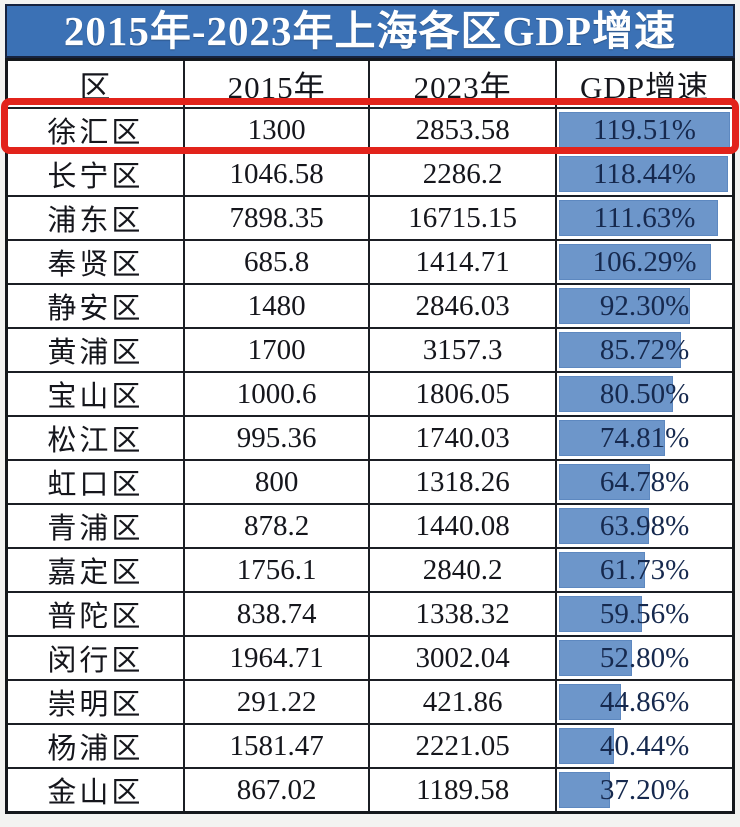 This screenshot has width=740, height=827. What do you see at coordinates (95, 83) in the screenshot?
I see `column-header-district: 区` at bounding box center [95, 83].